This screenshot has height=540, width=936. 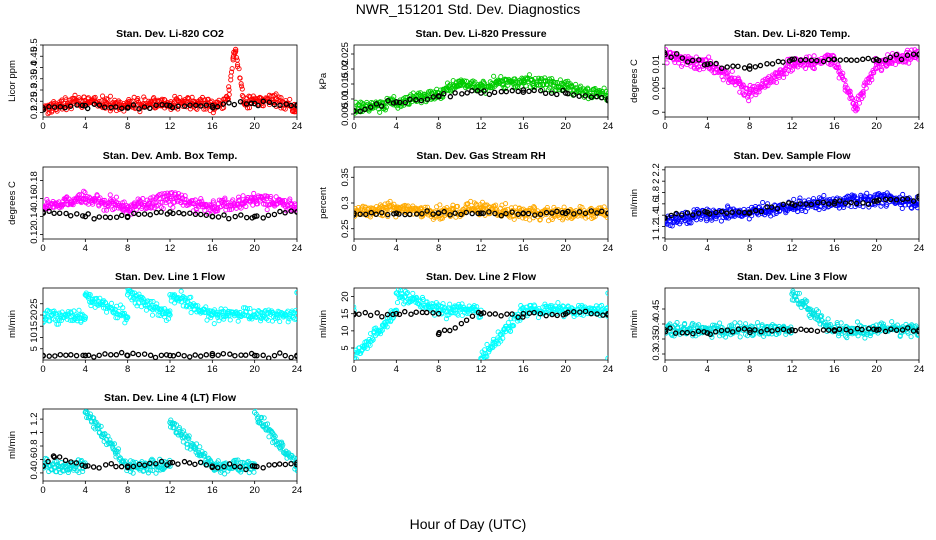 What do you see at coordinates (345, 69) in the screenshot?
I see `y-tick-label: 0.02` at bounding box center [345, 69].